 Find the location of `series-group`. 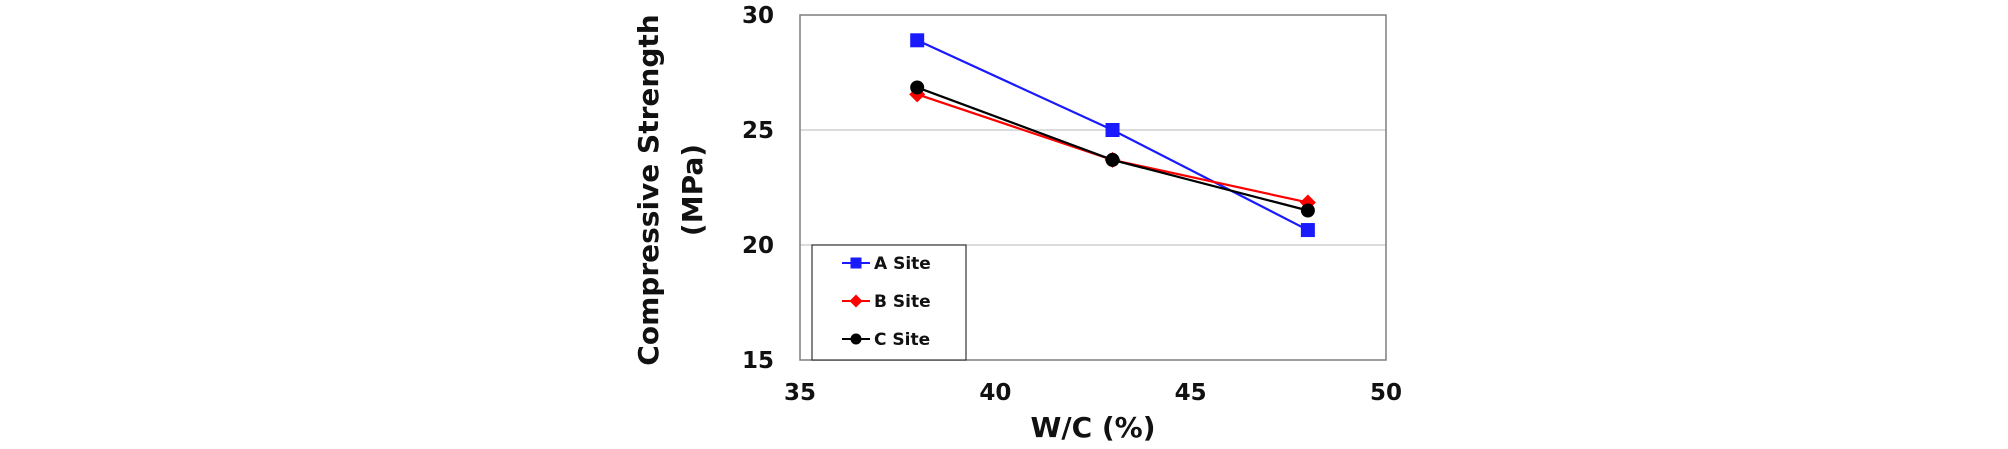

series-group is located at coordinates (1112, 135).